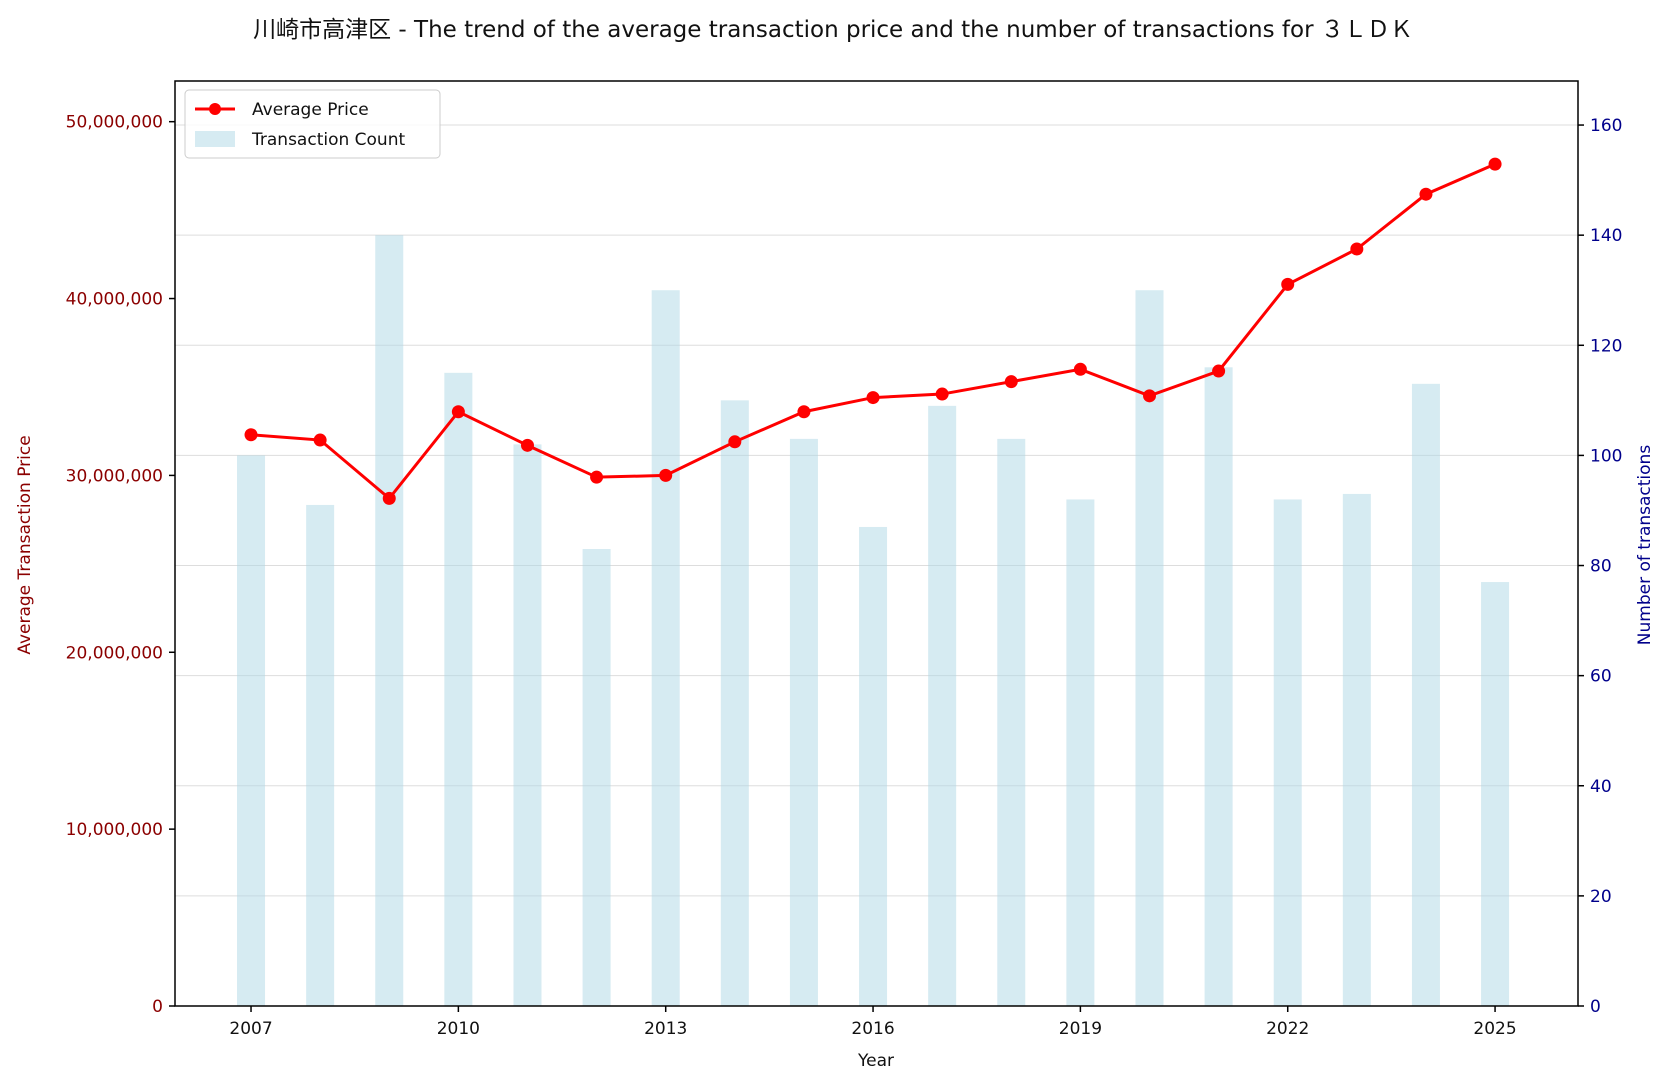 The width and height of the screenshot is (1666, 1082). I want to click on price-point-2018, so click(1011, 382).